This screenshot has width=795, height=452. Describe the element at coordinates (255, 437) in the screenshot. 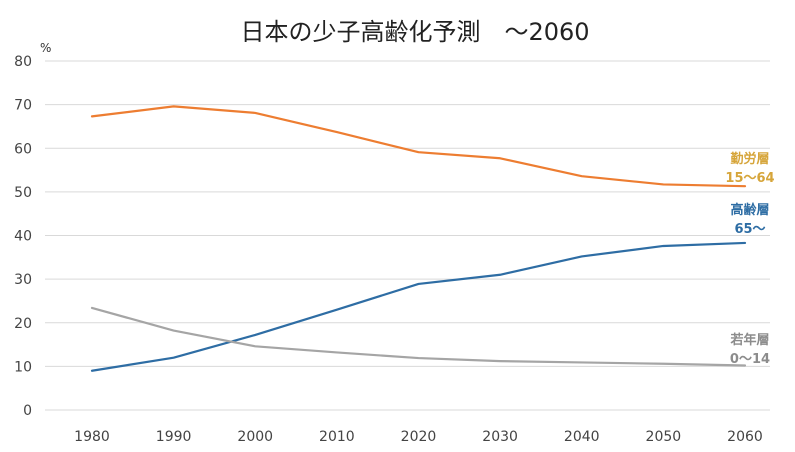

I see `x-tick-label: 2000` at that location.